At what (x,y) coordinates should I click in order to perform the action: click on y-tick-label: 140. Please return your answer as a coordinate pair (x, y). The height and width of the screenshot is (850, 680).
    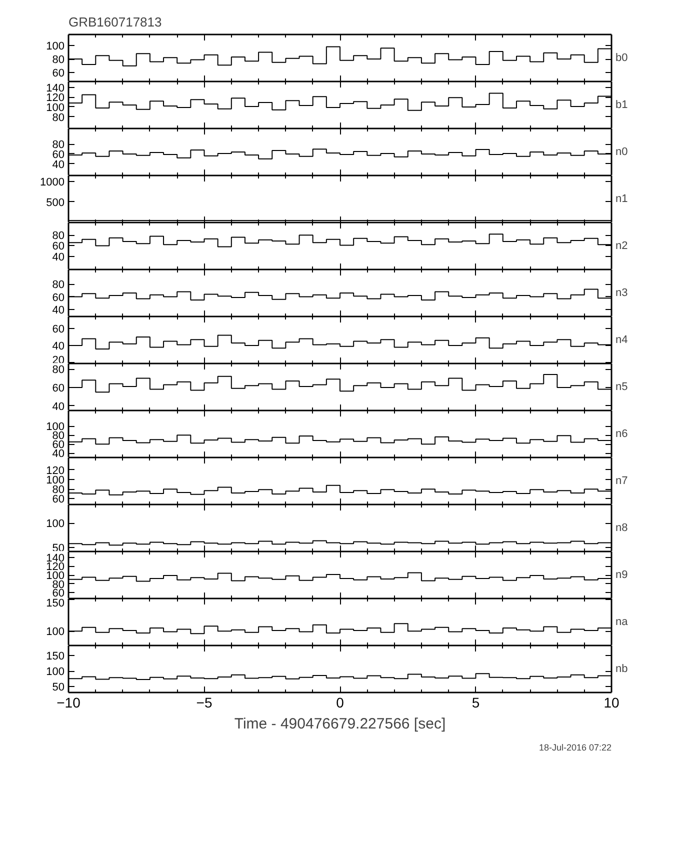
    Looking at the image, I should click on (55, 88).